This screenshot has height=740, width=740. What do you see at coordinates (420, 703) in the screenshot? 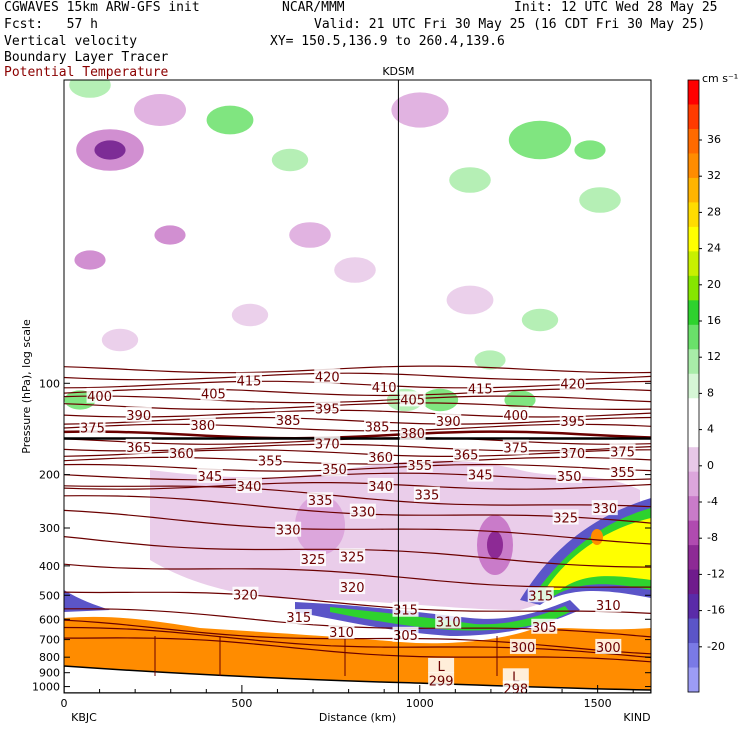
I see `x-tick-label: 1000` at bounding box center [420, 703].